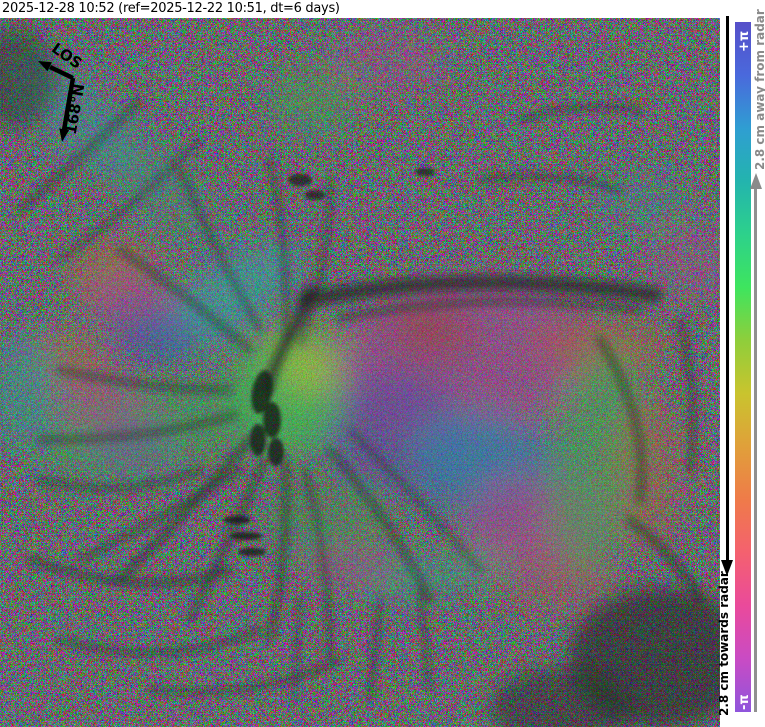 This screenshot has height=727, width=765. Describe the element at coordinates (68, 104) in the screenshot. I see `north-arrow-shaft` at that location.